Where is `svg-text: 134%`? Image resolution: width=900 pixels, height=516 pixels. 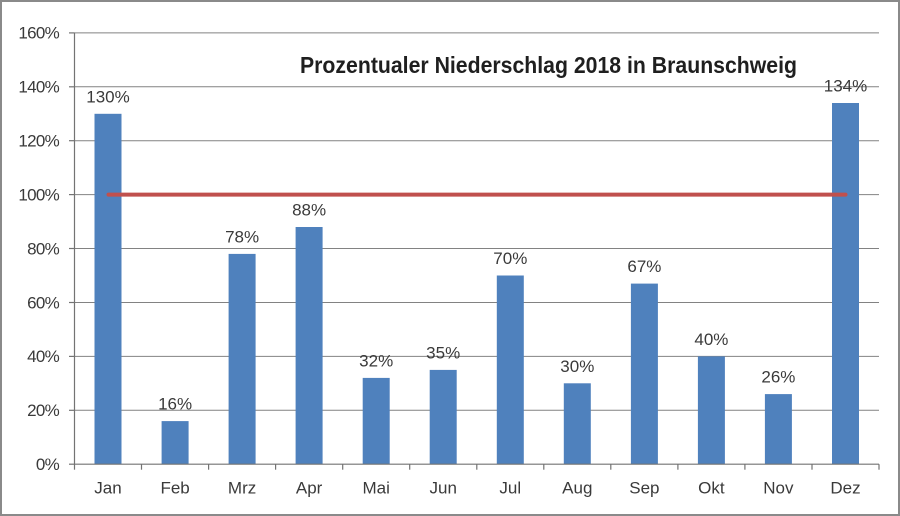 svg-text: 134% is located at coordinates (845, 86).